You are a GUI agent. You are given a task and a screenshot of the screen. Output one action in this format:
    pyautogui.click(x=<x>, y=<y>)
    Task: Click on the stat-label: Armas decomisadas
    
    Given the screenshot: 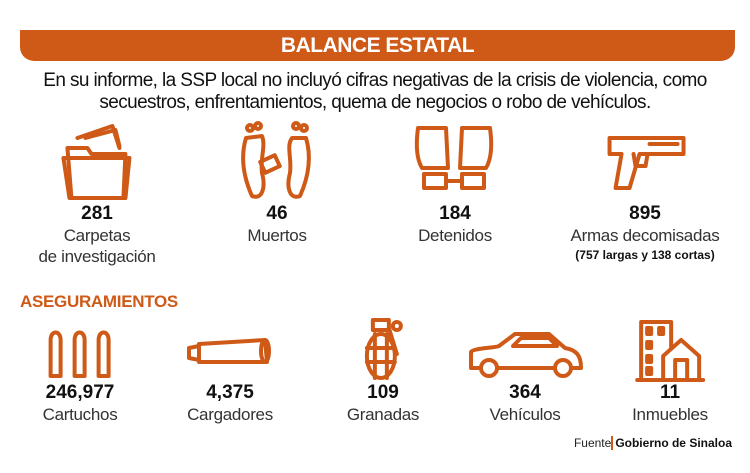 What is the action you would take?
    pyautogui.click(x=645, y=235)
    